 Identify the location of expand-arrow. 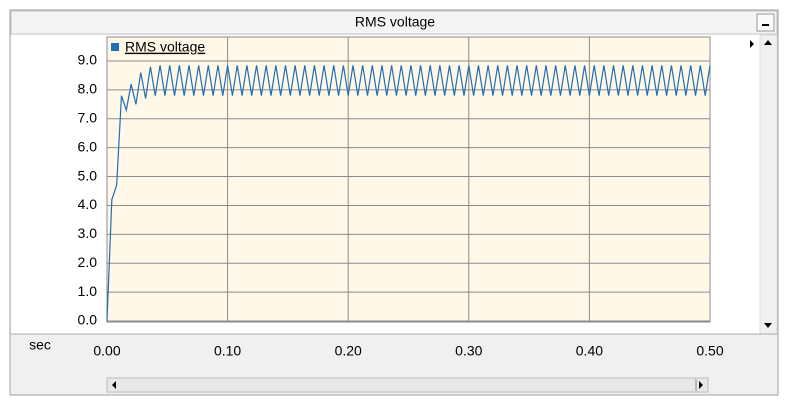
(752, 44).